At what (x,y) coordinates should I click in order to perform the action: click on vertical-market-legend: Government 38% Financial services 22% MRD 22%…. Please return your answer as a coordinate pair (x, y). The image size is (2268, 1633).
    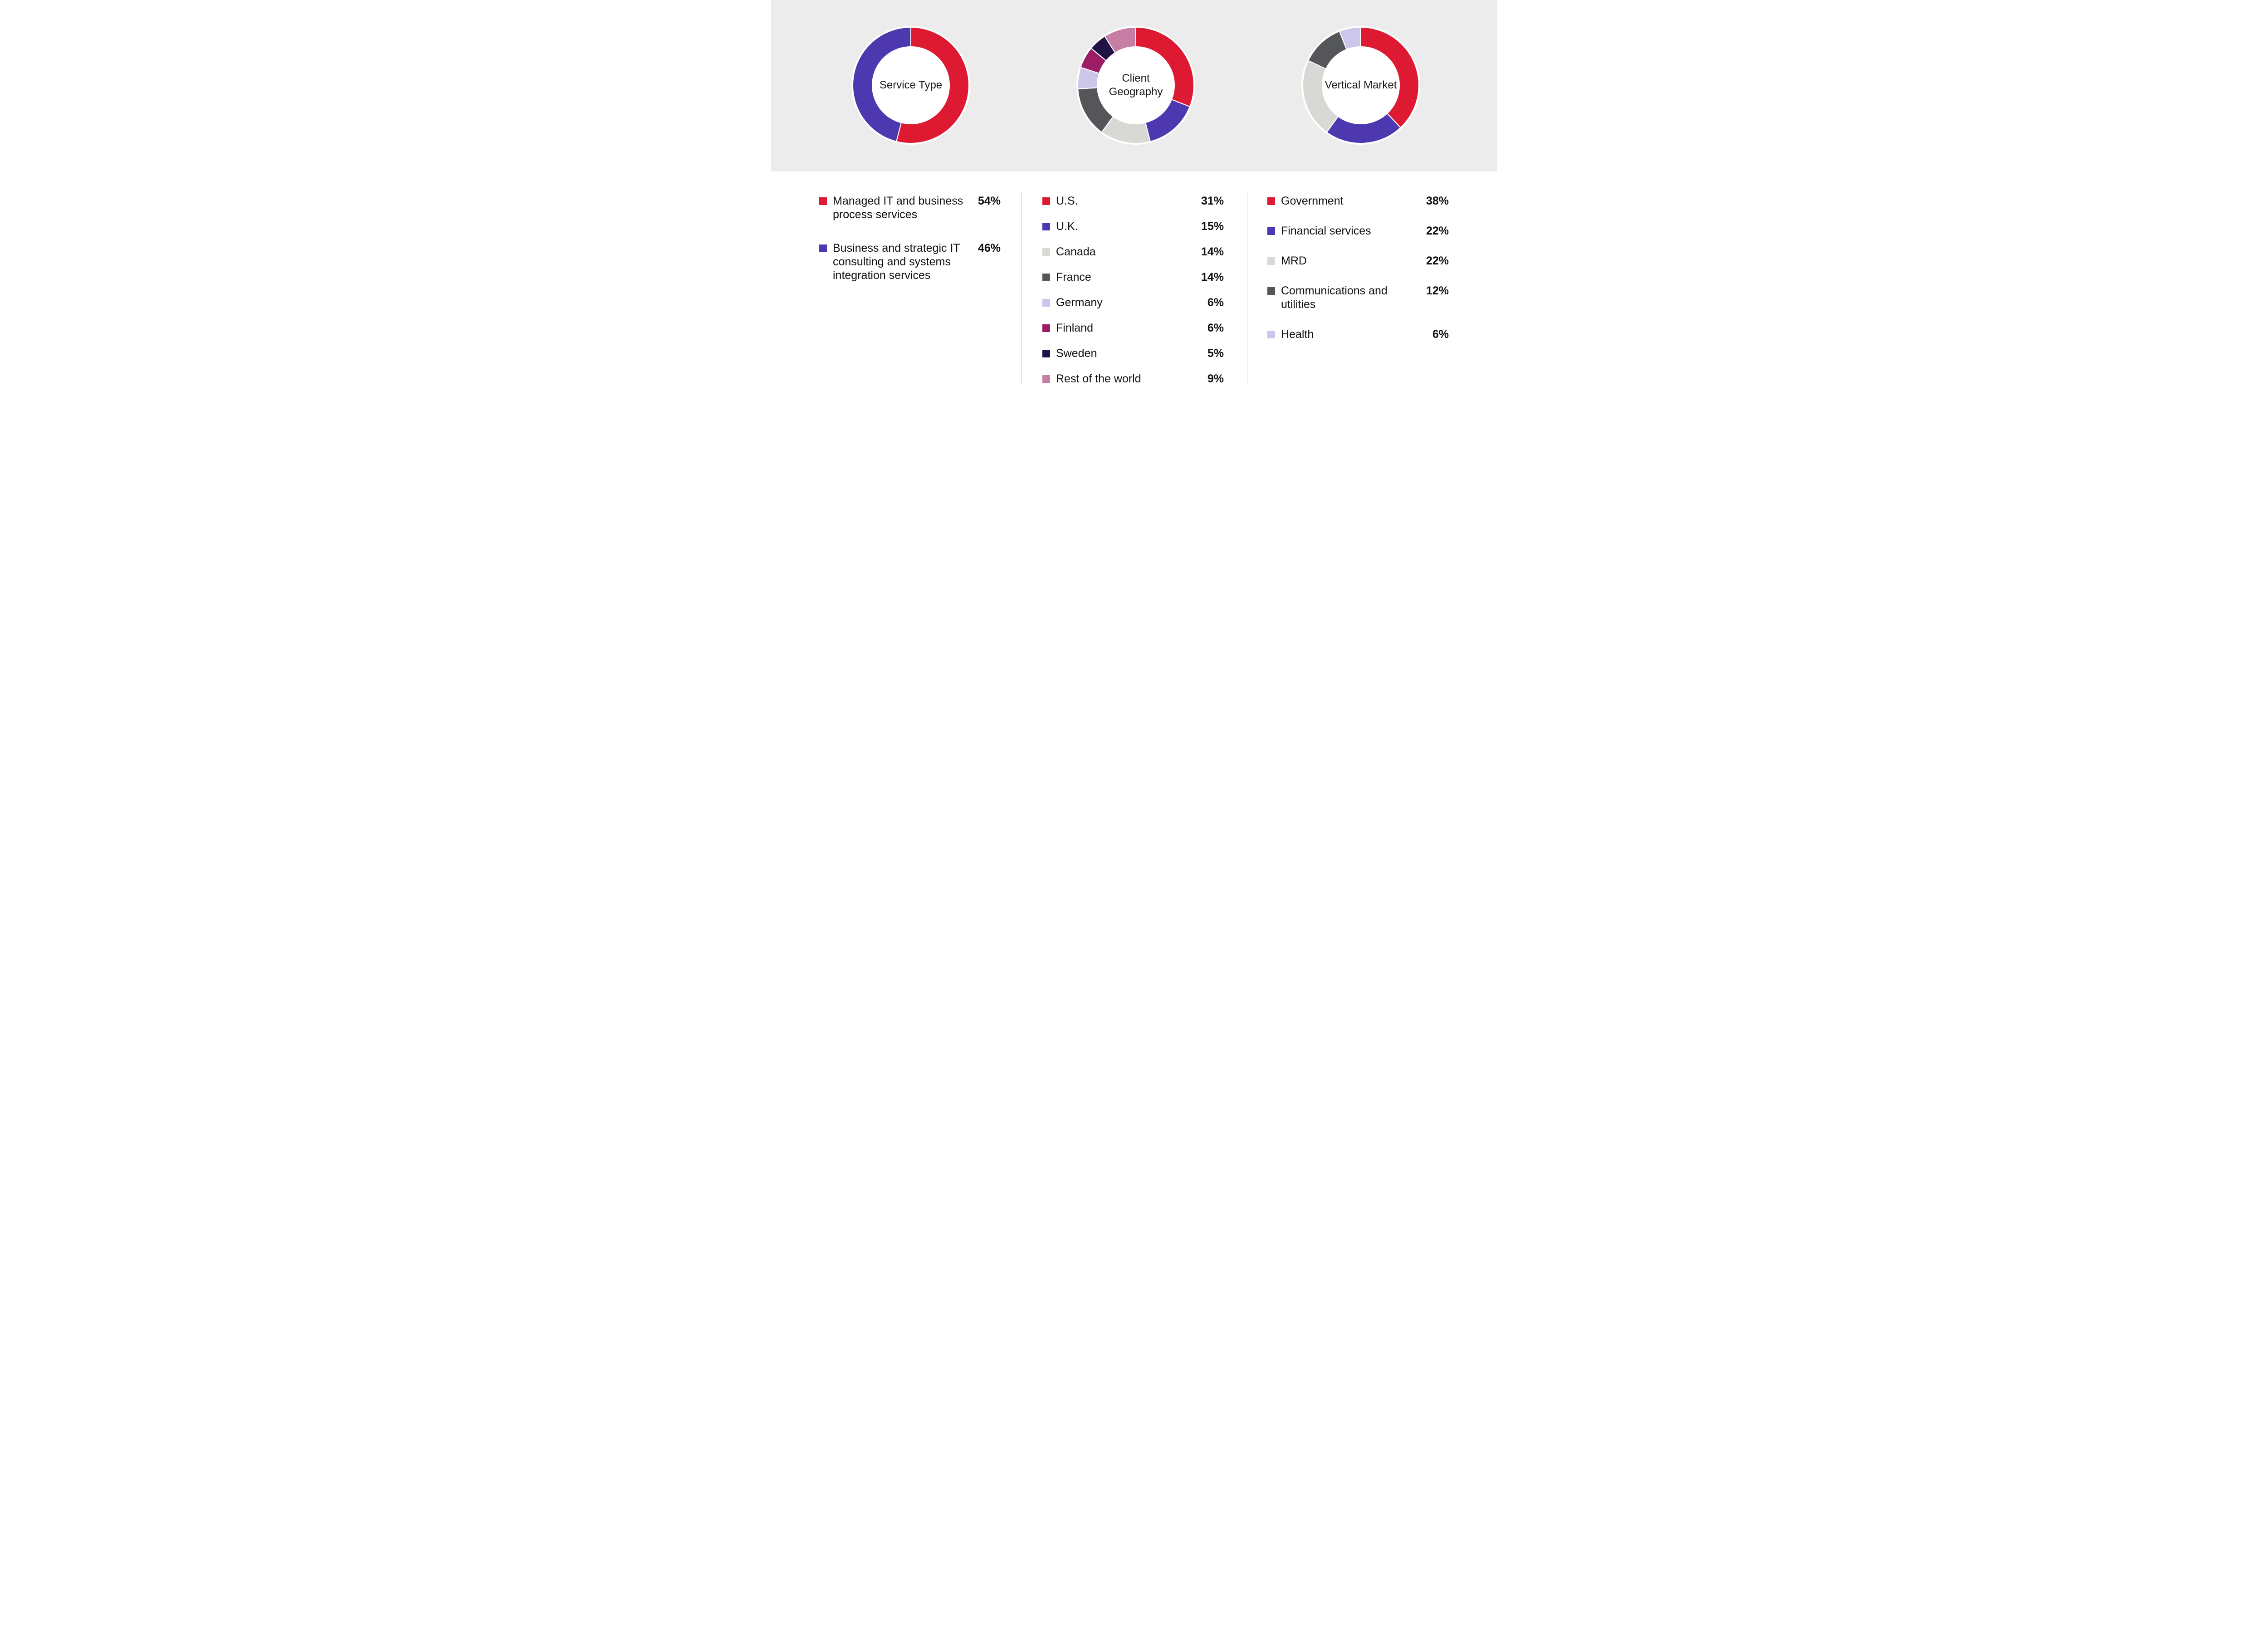
    Looking at the image, I should click on (1358, 275).